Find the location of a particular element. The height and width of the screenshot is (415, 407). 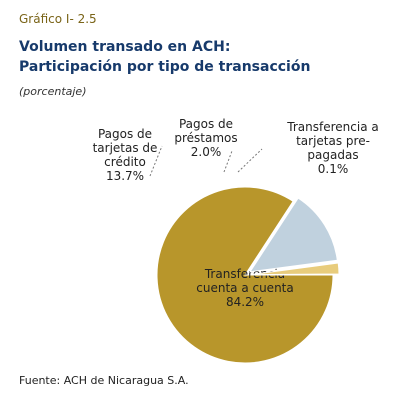

slice-value-label: 13.7% is located at coordinates (125, 176).